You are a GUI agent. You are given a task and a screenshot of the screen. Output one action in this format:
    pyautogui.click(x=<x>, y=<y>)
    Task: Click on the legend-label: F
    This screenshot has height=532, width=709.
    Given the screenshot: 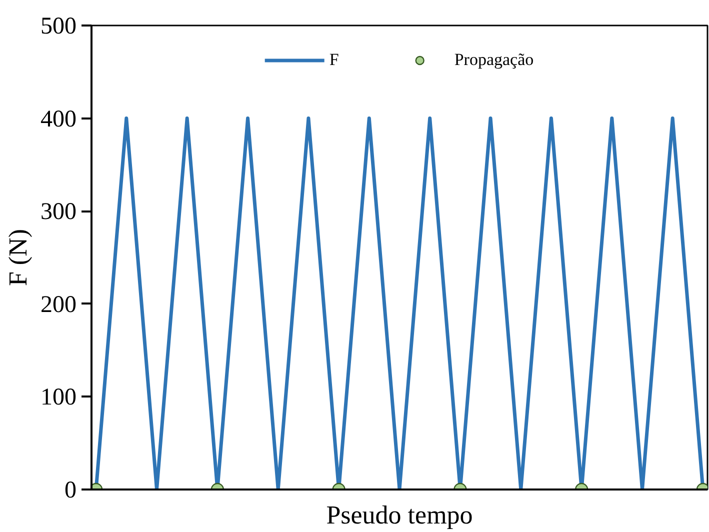 What is the action you would take?
    pyautogui.click(x=334, y=60)
    